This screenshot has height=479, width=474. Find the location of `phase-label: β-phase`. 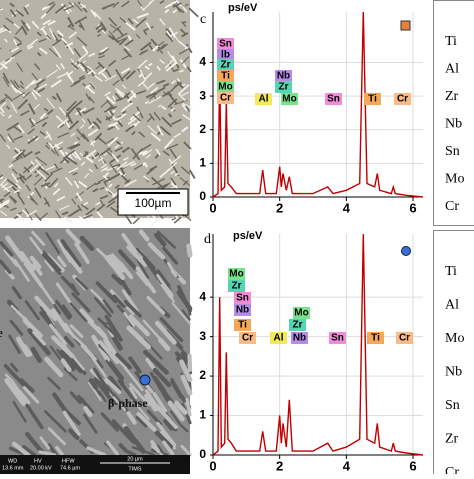

phase-label: β-phase is located at coordinates (128, 403).